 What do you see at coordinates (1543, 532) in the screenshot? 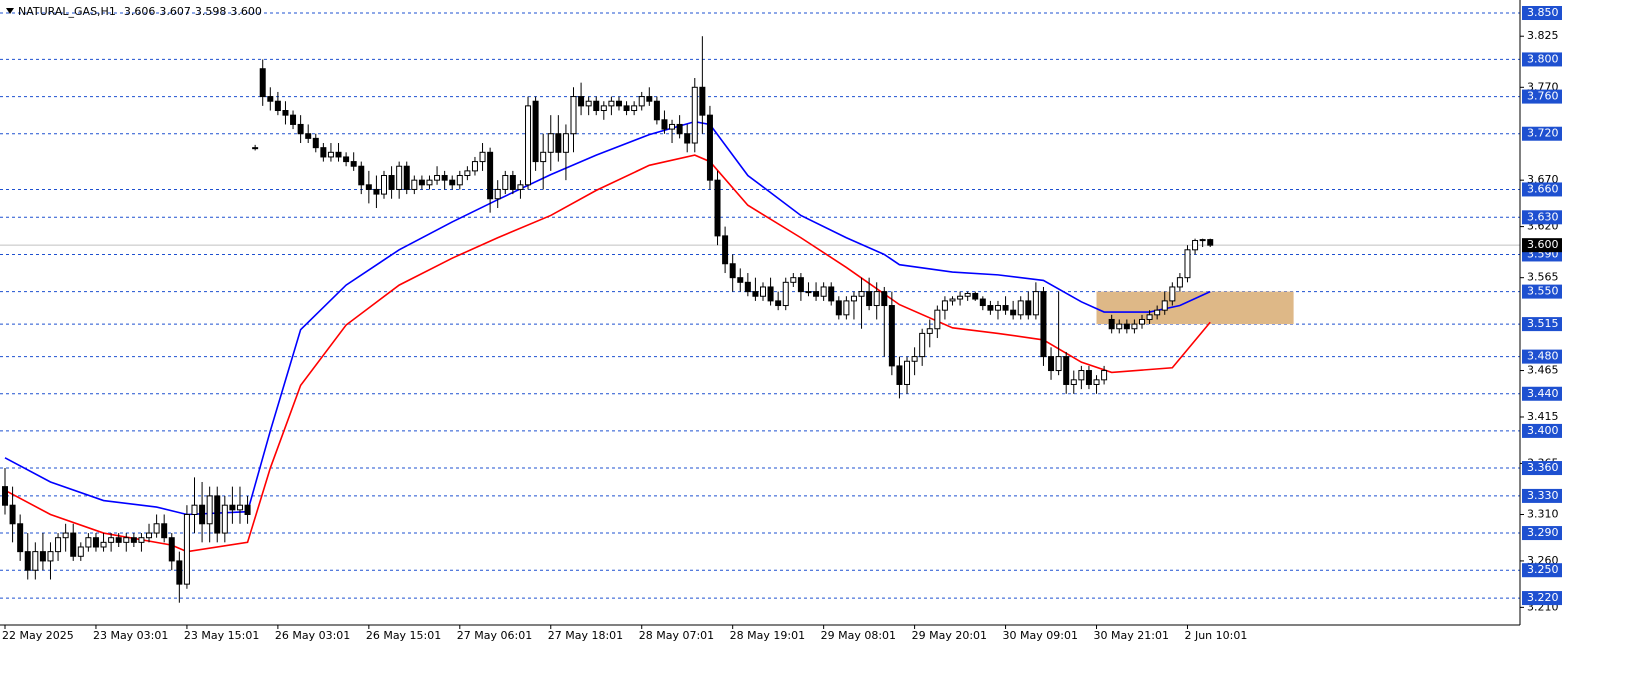
I see `level-label: 3.290` at bounding box center [1543, 532].